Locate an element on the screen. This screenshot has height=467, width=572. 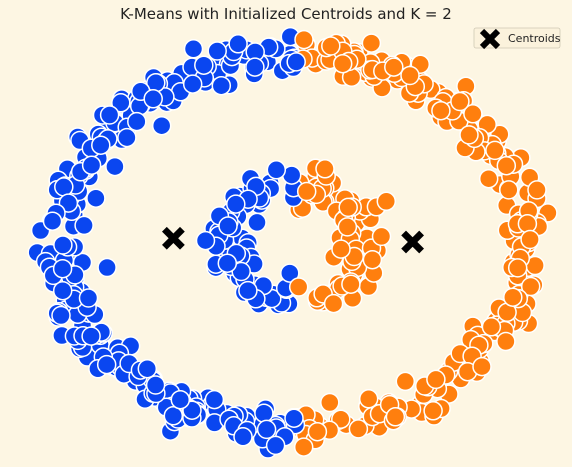
centroid-markers is located at coordinates (293, 240).